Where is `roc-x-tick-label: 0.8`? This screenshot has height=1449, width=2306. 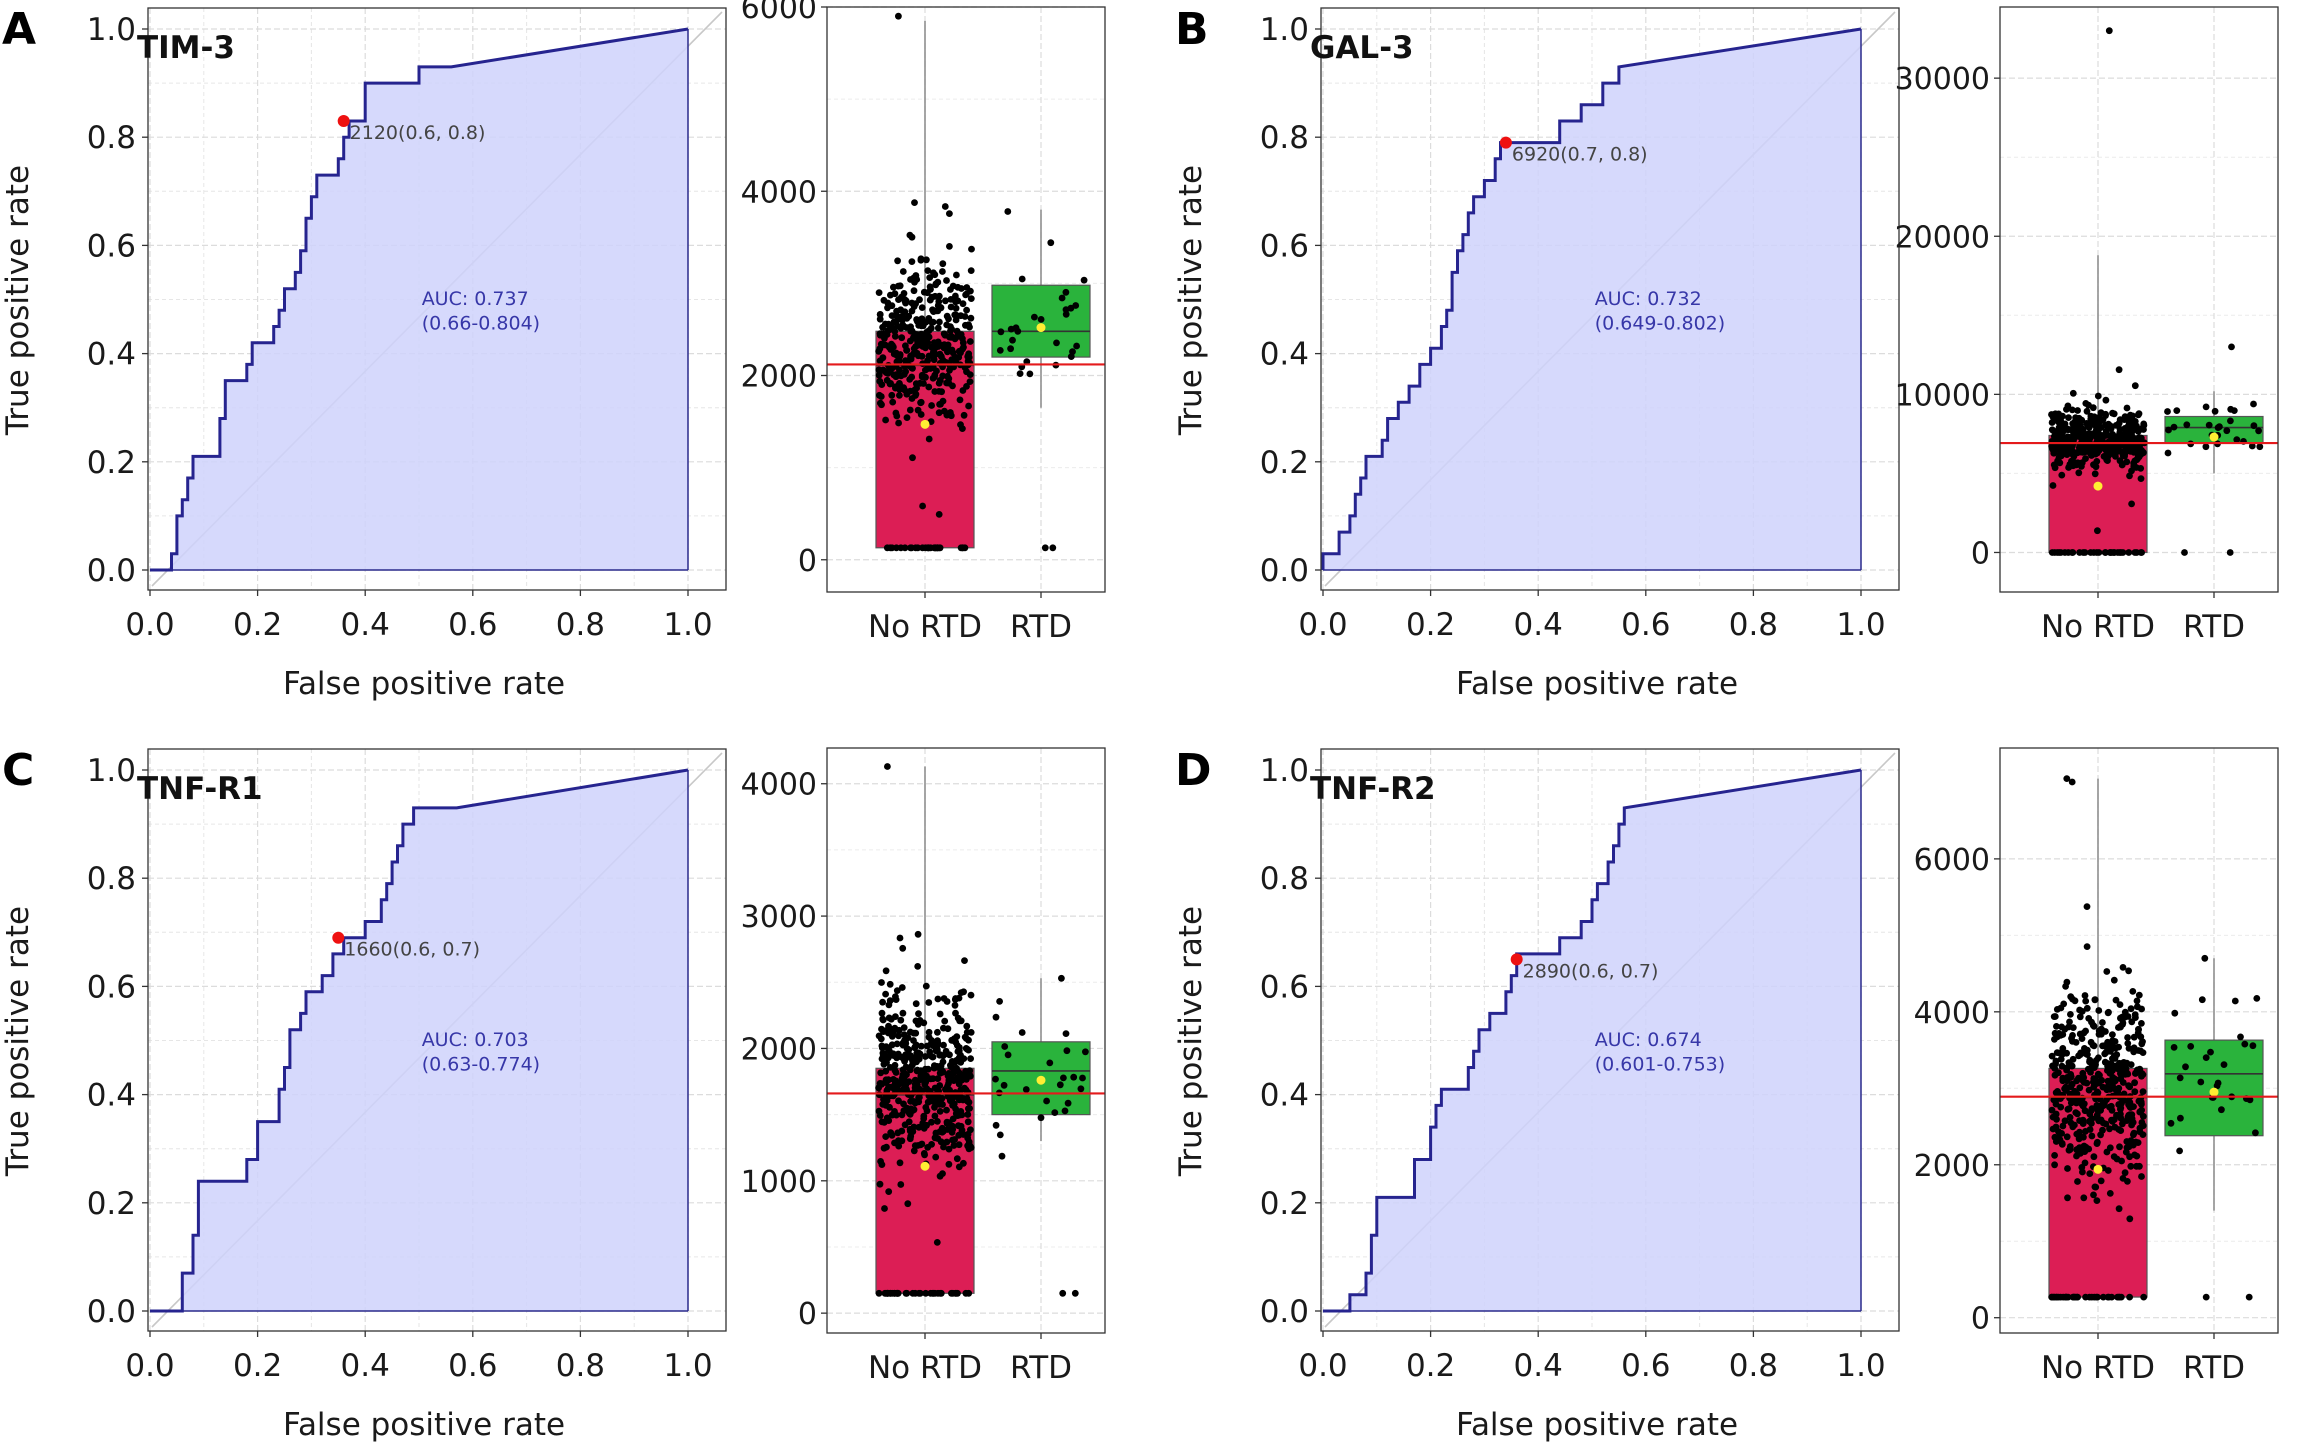 roc-x-tick-label: 0.8 is located at coordinates (1753, 1366).